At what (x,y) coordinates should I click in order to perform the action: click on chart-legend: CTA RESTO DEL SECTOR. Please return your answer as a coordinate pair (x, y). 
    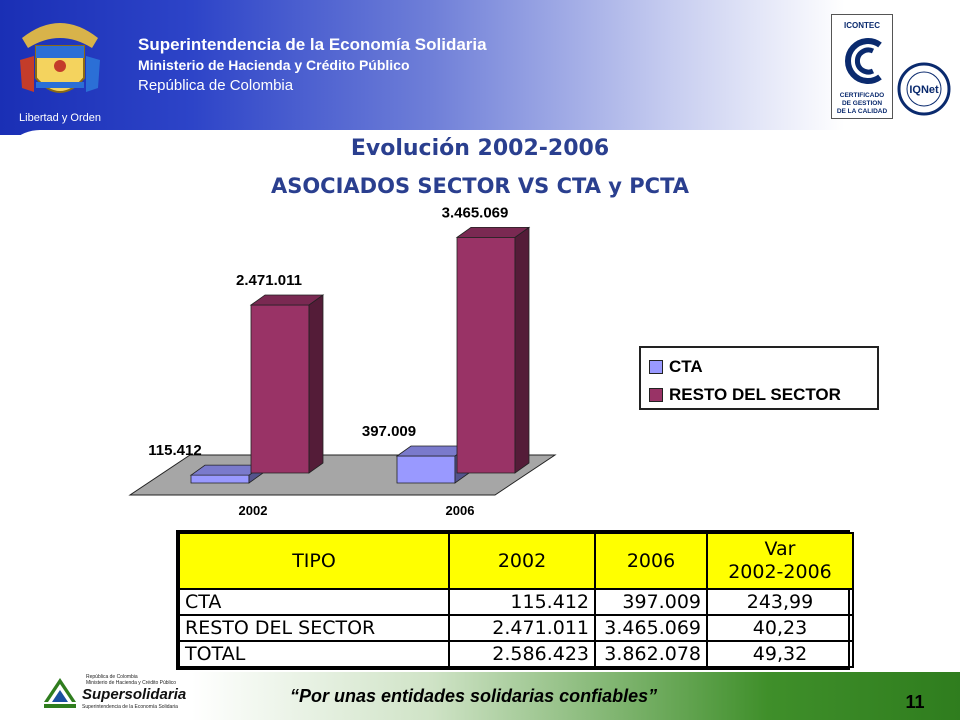
    Looking at the image, I should click on (759, 378).